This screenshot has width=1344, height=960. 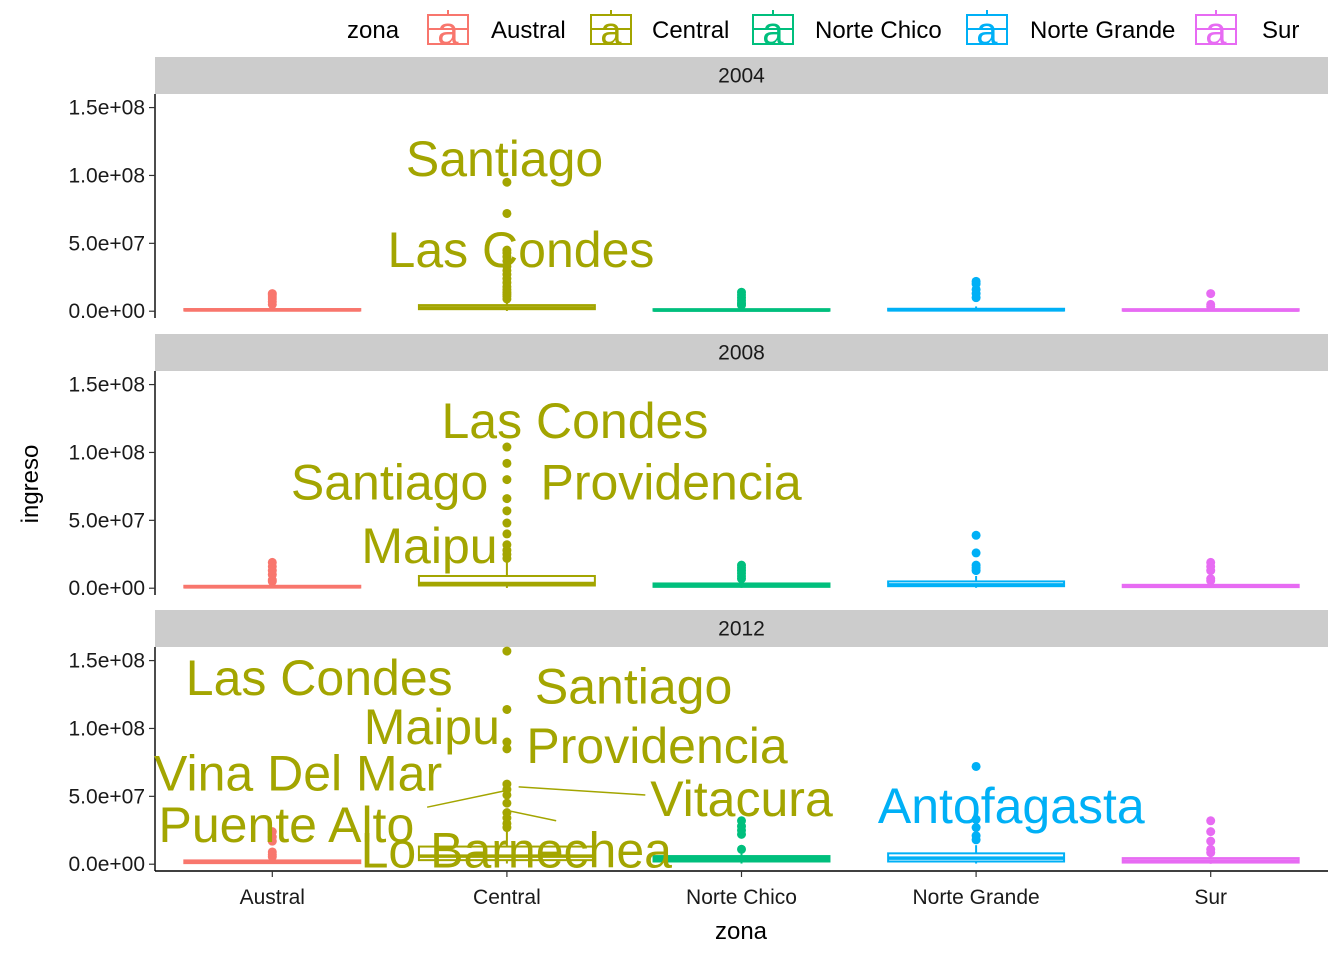 I want to click on x-tick-label: Sur, so click(x=1210, y=897).